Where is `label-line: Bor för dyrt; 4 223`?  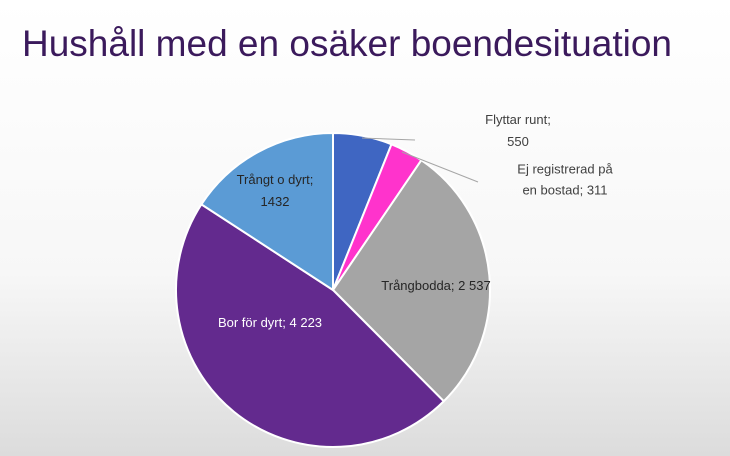 label-line: Bor för dyrt; 4 223 is located at coordinates (270, 322).